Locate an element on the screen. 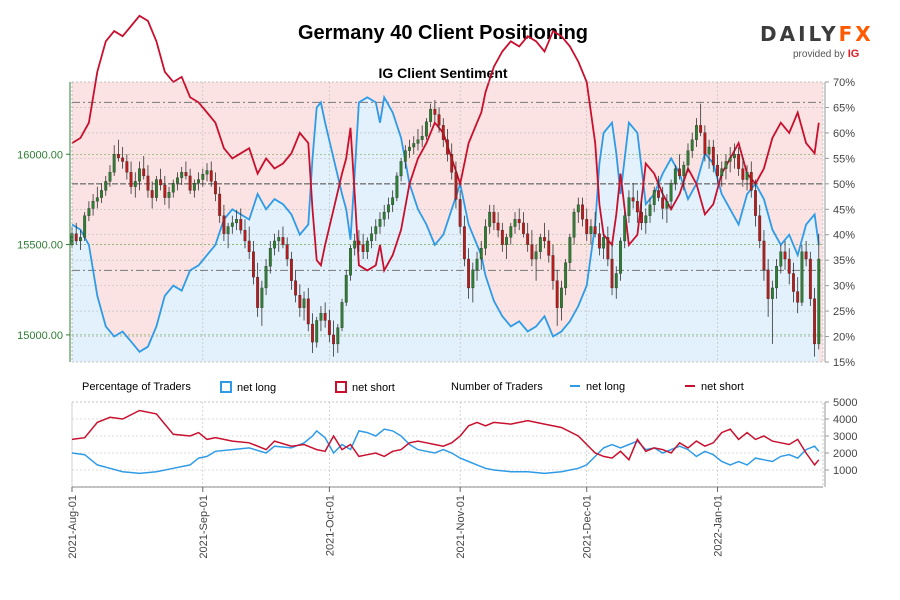 This screenshot has width=900, height=600. percent-tick-label: 50% is located at coordinates (844, 185).